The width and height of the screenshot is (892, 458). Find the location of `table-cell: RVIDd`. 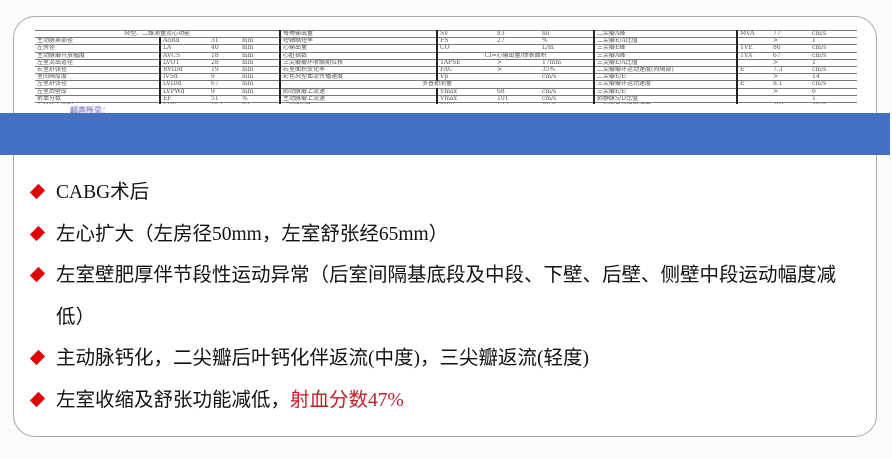

table-cell: RVIDd is located at coordinates (184, 70).